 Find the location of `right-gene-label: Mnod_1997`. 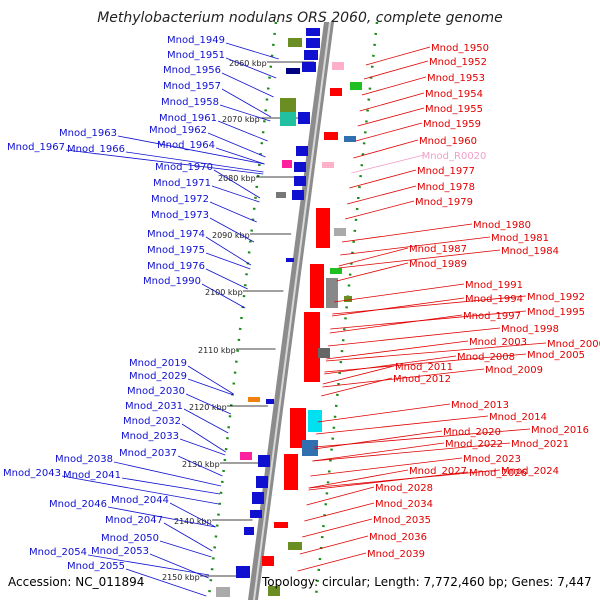

right-gene-label: Mnod_1997 is located at coordinates (492, 316).